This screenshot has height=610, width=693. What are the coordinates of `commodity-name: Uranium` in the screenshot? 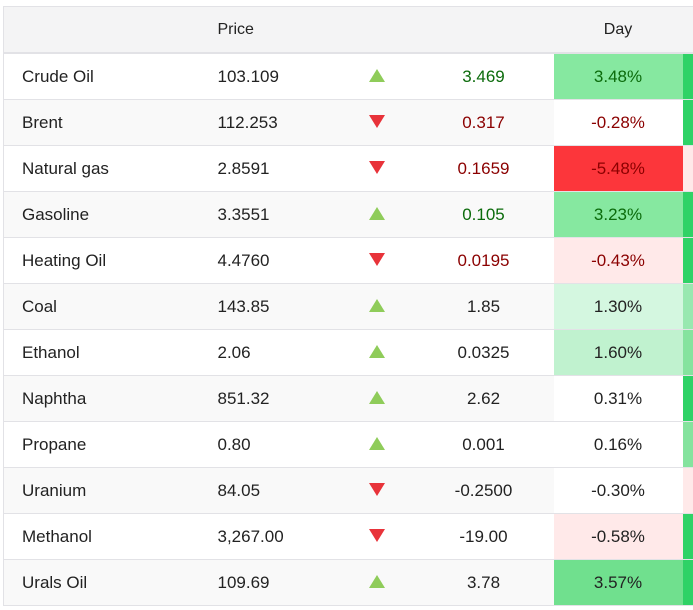 It's located at (101, 490).